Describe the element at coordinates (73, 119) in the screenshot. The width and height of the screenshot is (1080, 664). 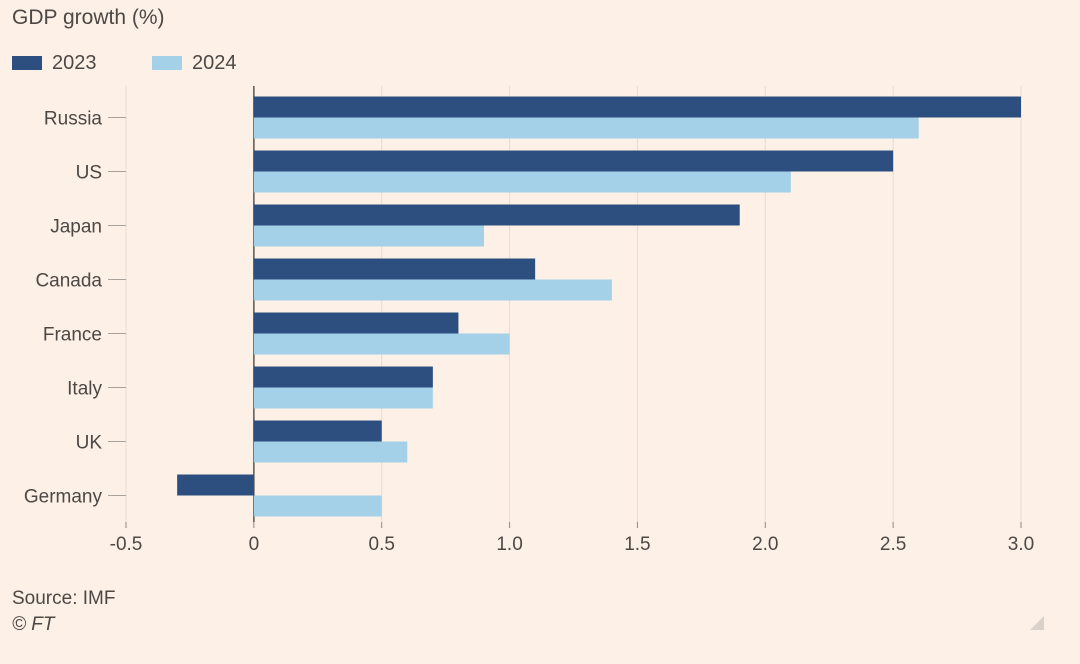
I see `category-label: Russia` at that location.